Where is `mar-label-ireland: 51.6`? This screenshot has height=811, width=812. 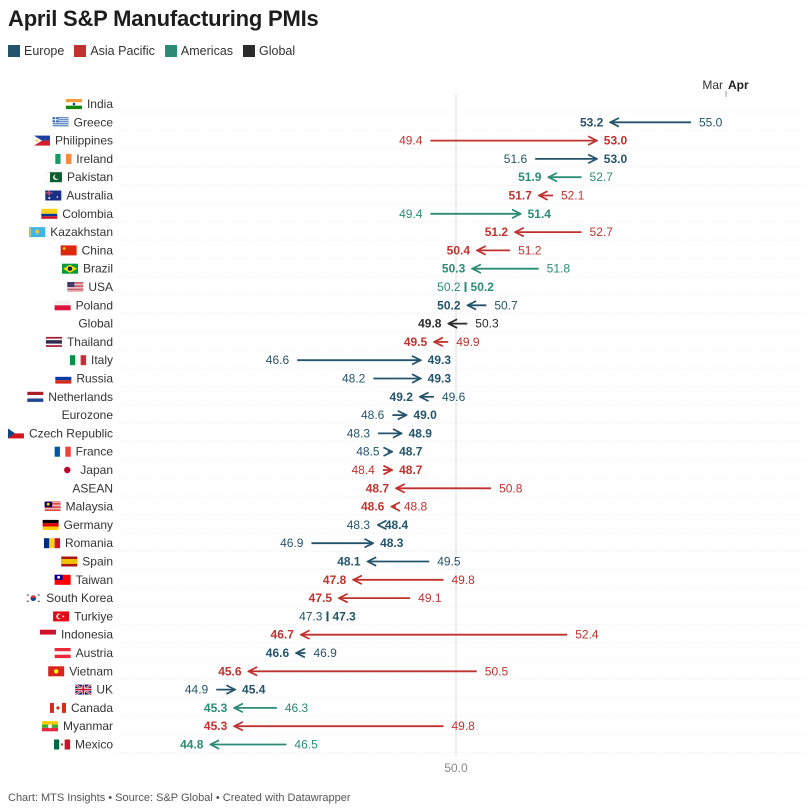
mar-label-ireland: 51.6 is located at coordinates (516, 159).